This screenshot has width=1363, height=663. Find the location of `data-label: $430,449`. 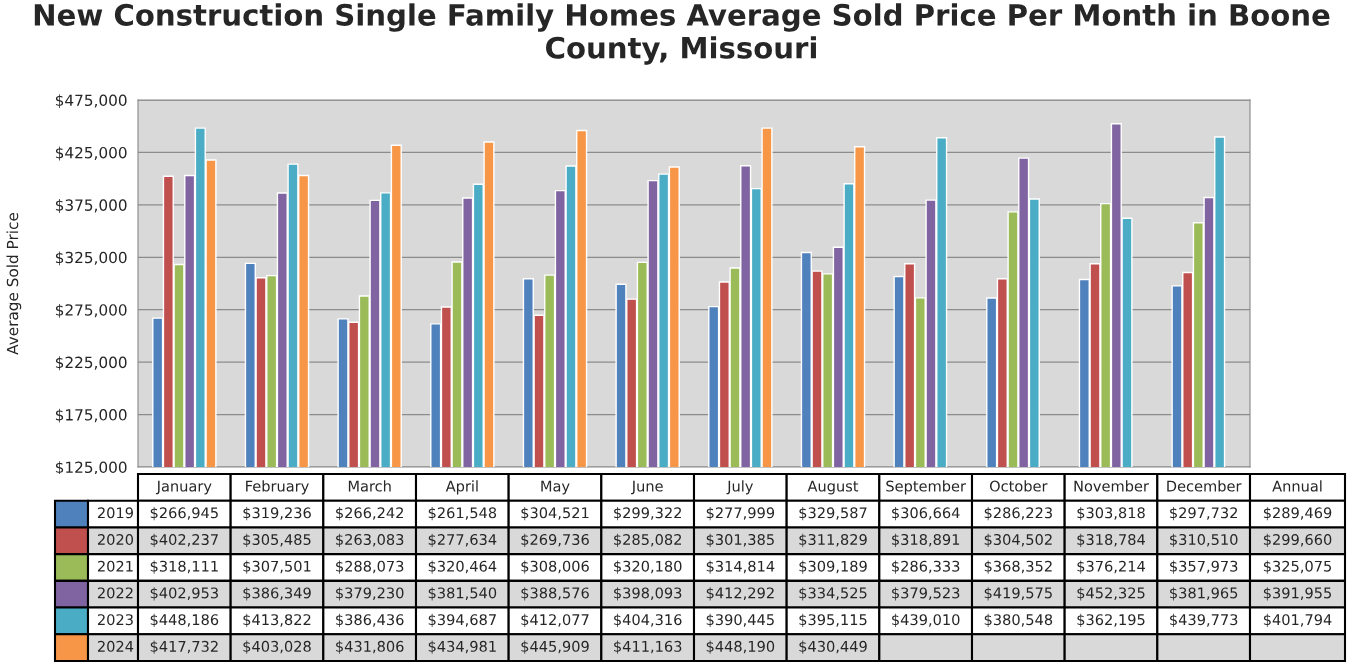

data-label: $430,449 is located at coordinates (833, 647).